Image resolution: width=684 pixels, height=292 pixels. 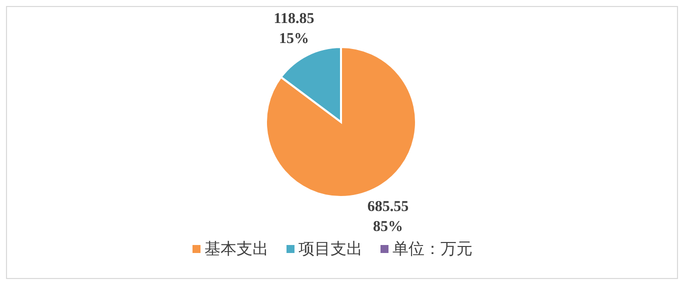 I want to click on data-label: 685.55 85%, so click(x=388, y=216).